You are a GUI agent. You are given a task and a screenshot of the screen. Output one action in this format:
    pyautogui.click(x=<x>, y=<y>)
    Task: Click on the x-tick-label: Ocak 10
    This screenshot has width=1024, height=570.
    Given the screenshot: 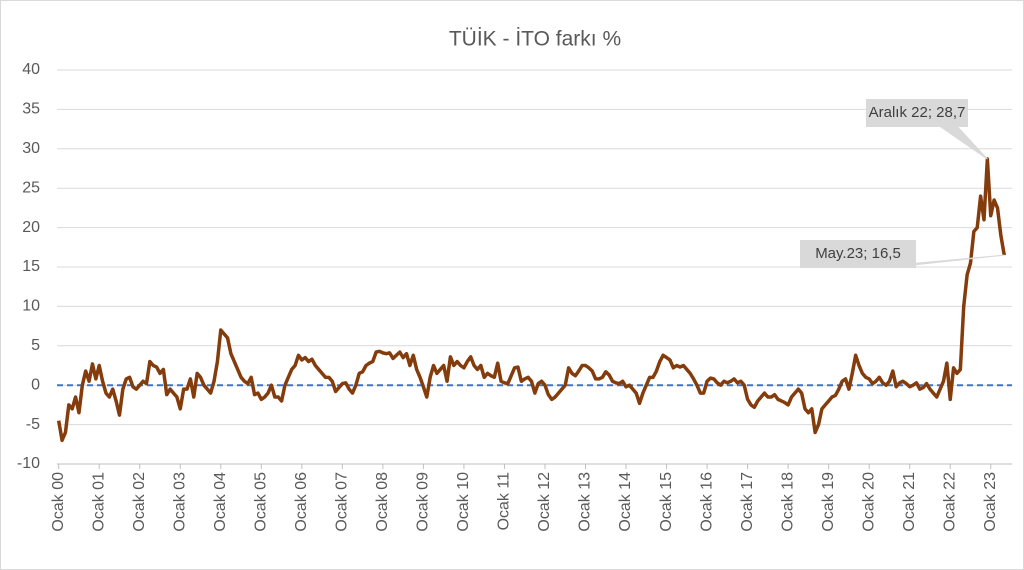 What is the action you would take?
    pyautogui.click(x=463, y=502)
    